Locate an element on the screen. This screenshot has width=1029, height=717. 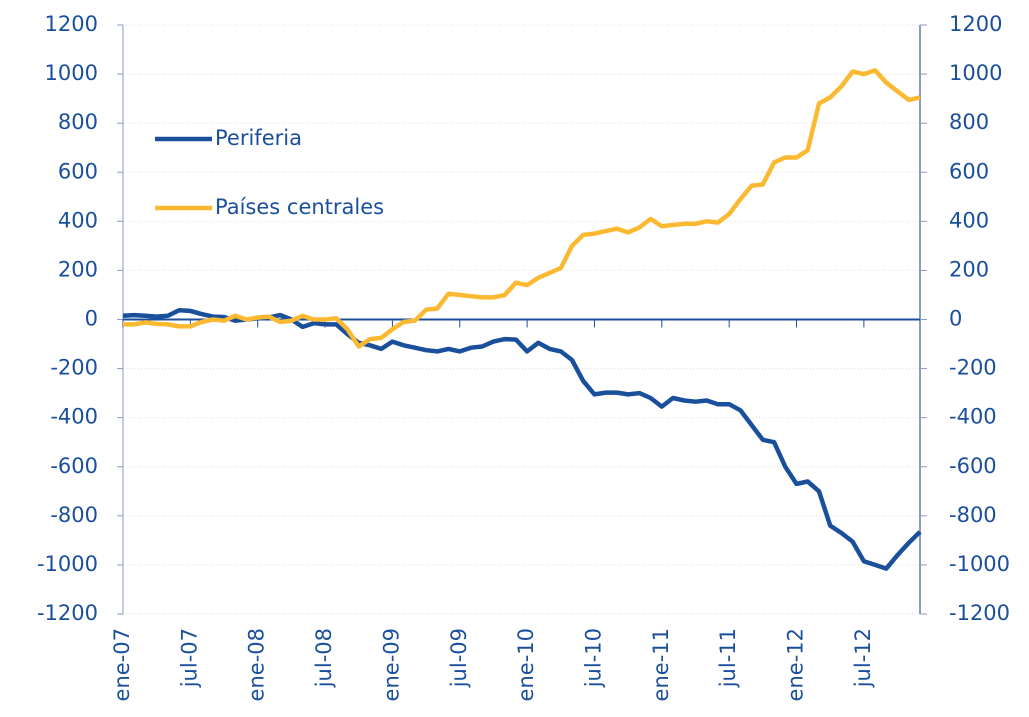
y2-tick-label: 200 is located at coordinates (969, 269).